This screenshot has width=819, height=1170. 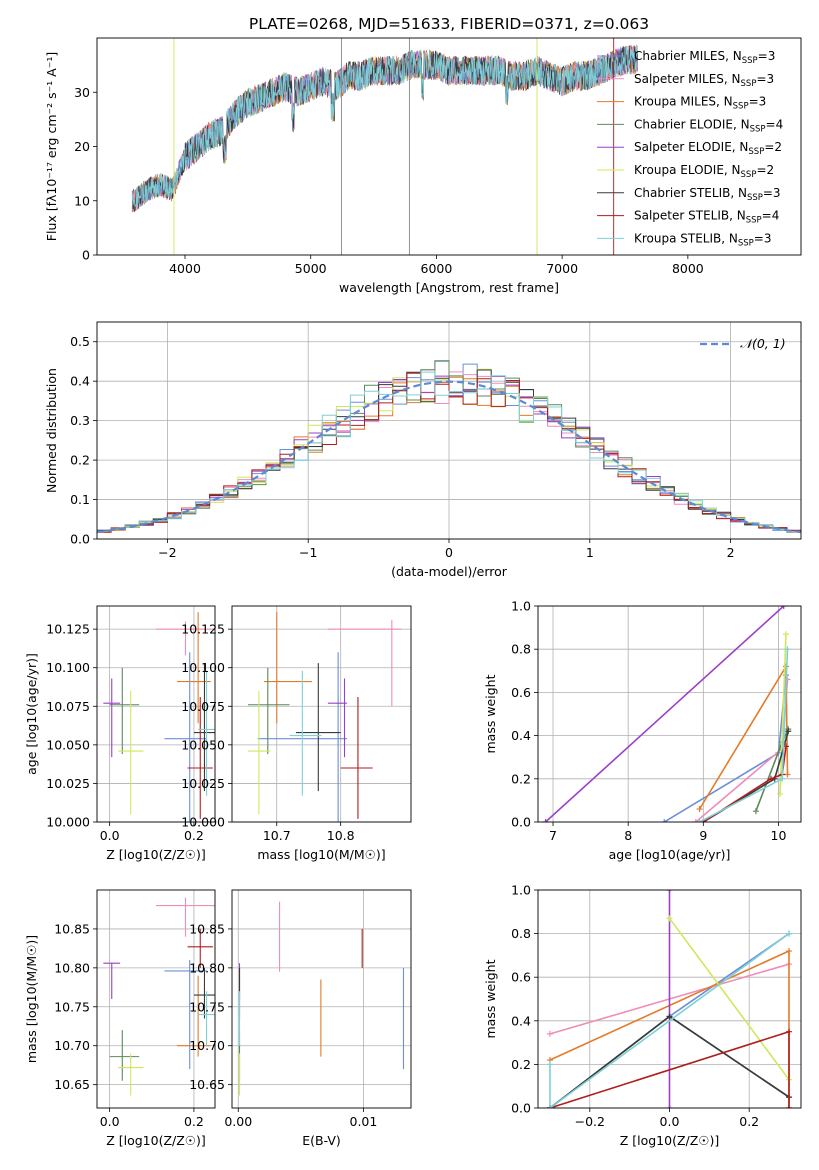 I want to click on legend-label-part: Salpeter MILES, N, so click(x=687, y=79).